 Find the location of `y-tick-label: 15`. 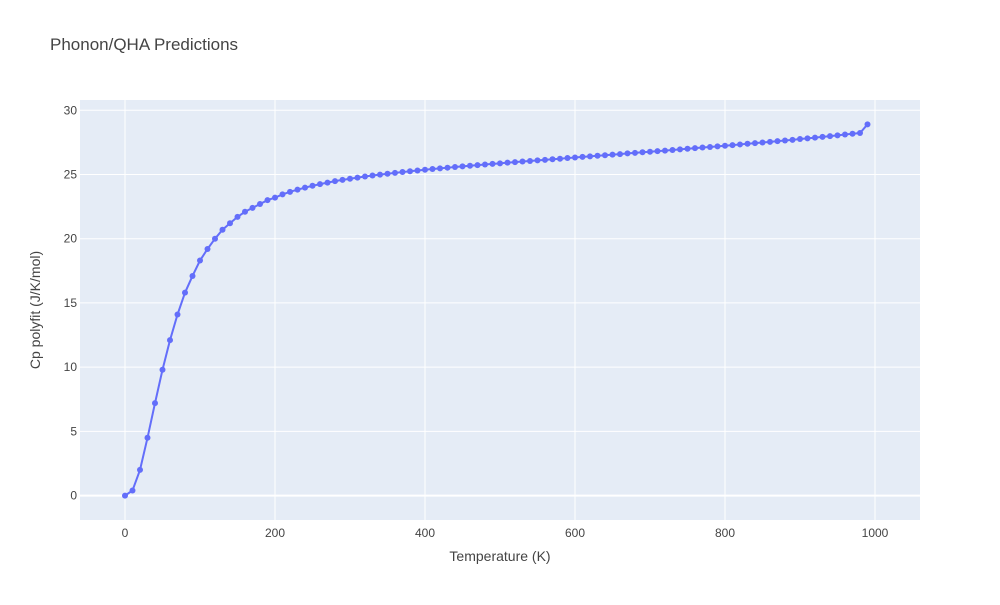

y-tick-label: 15 is located at coordinates (71, 303).